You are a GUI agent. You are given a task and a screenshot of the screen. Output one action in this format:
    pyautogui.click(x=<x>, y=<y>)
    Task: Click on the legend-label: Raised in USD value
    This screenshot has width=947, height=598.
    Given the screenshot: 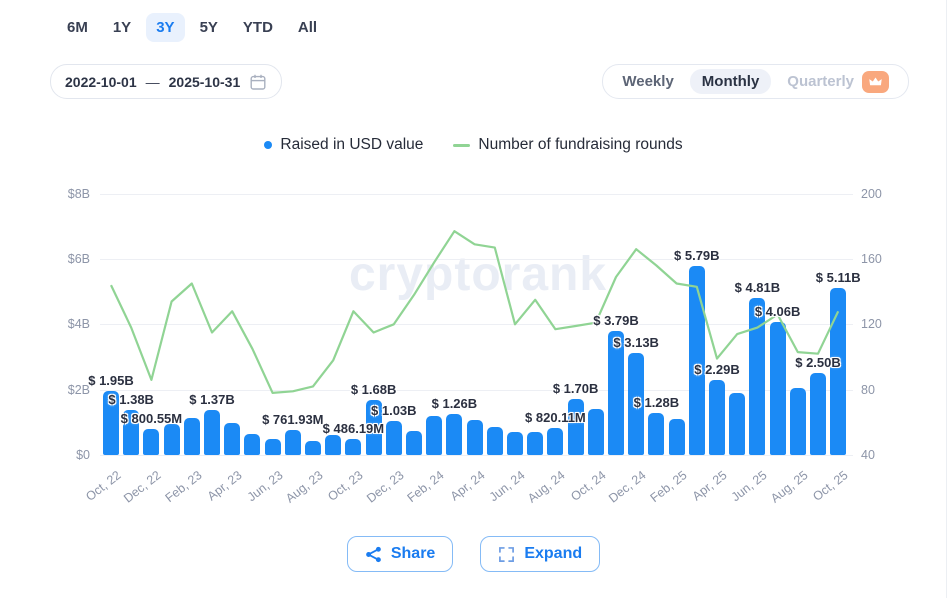 What is the action you would take?
    pyautogui.click(x=352, y=144)
    